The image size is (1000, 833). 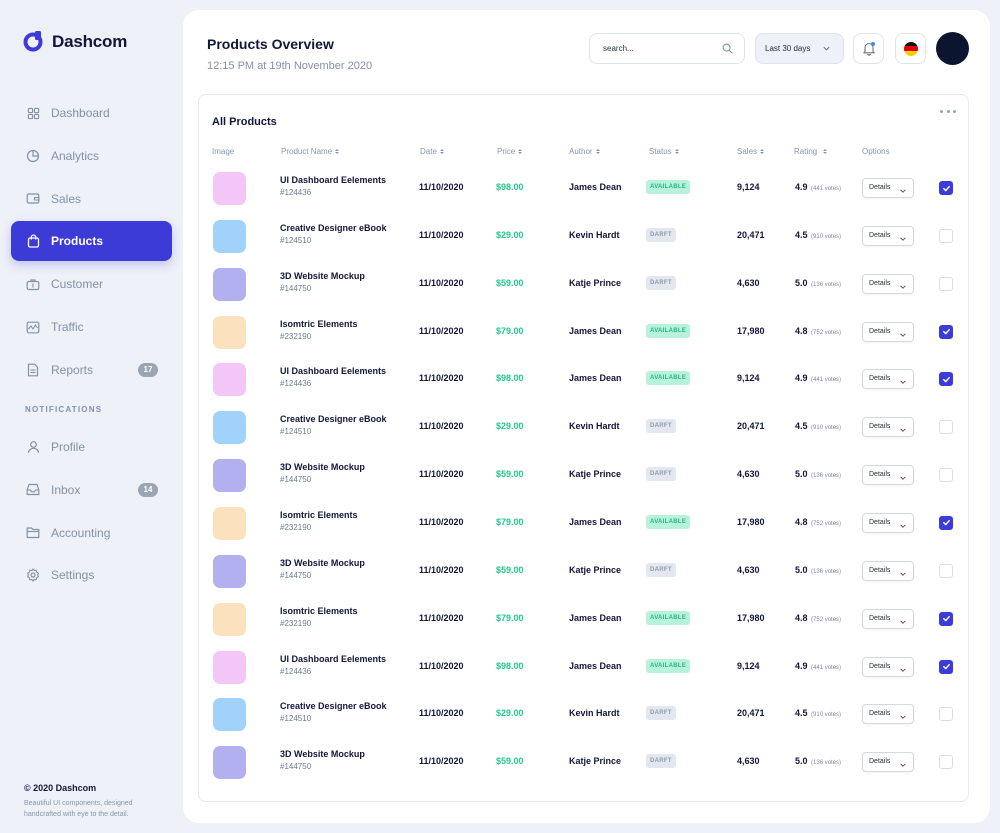 What do you see at coordinates (662, 48) in the screenshot?
I see `search-input` at bounding box center [662, 48].